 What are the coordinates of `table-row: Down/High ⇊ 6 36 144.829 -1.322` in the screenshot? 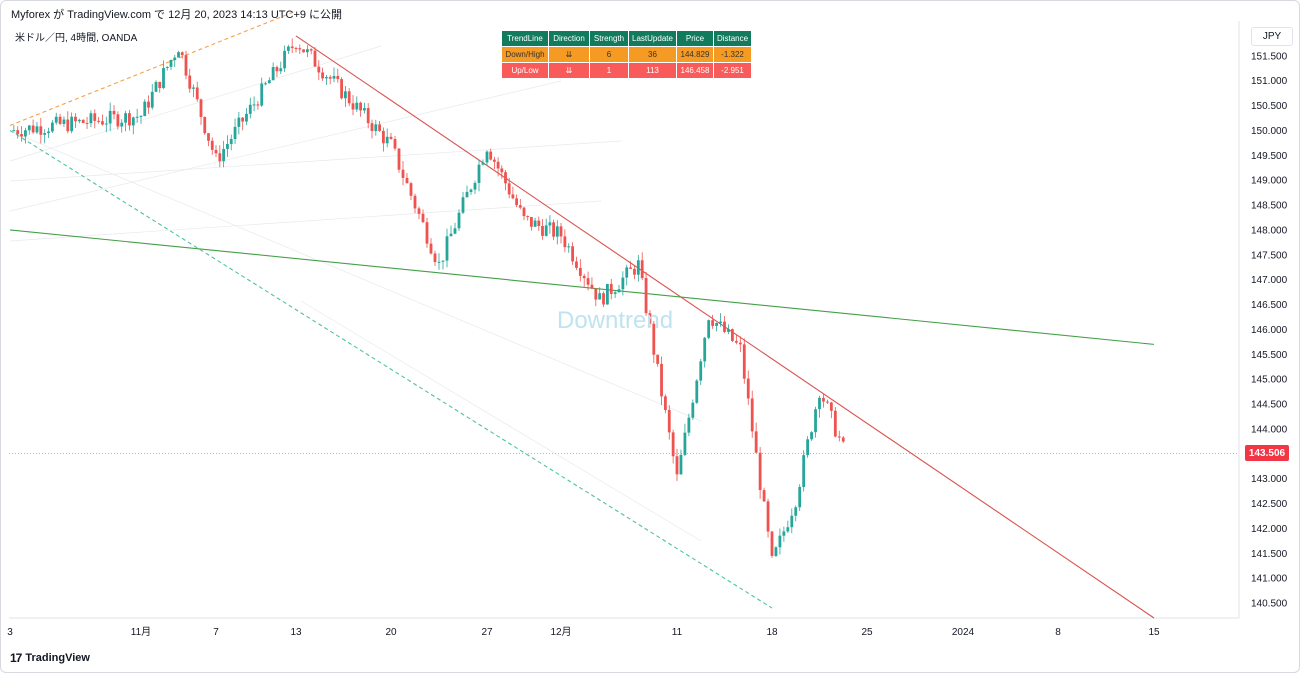 It's located at (626, 54).